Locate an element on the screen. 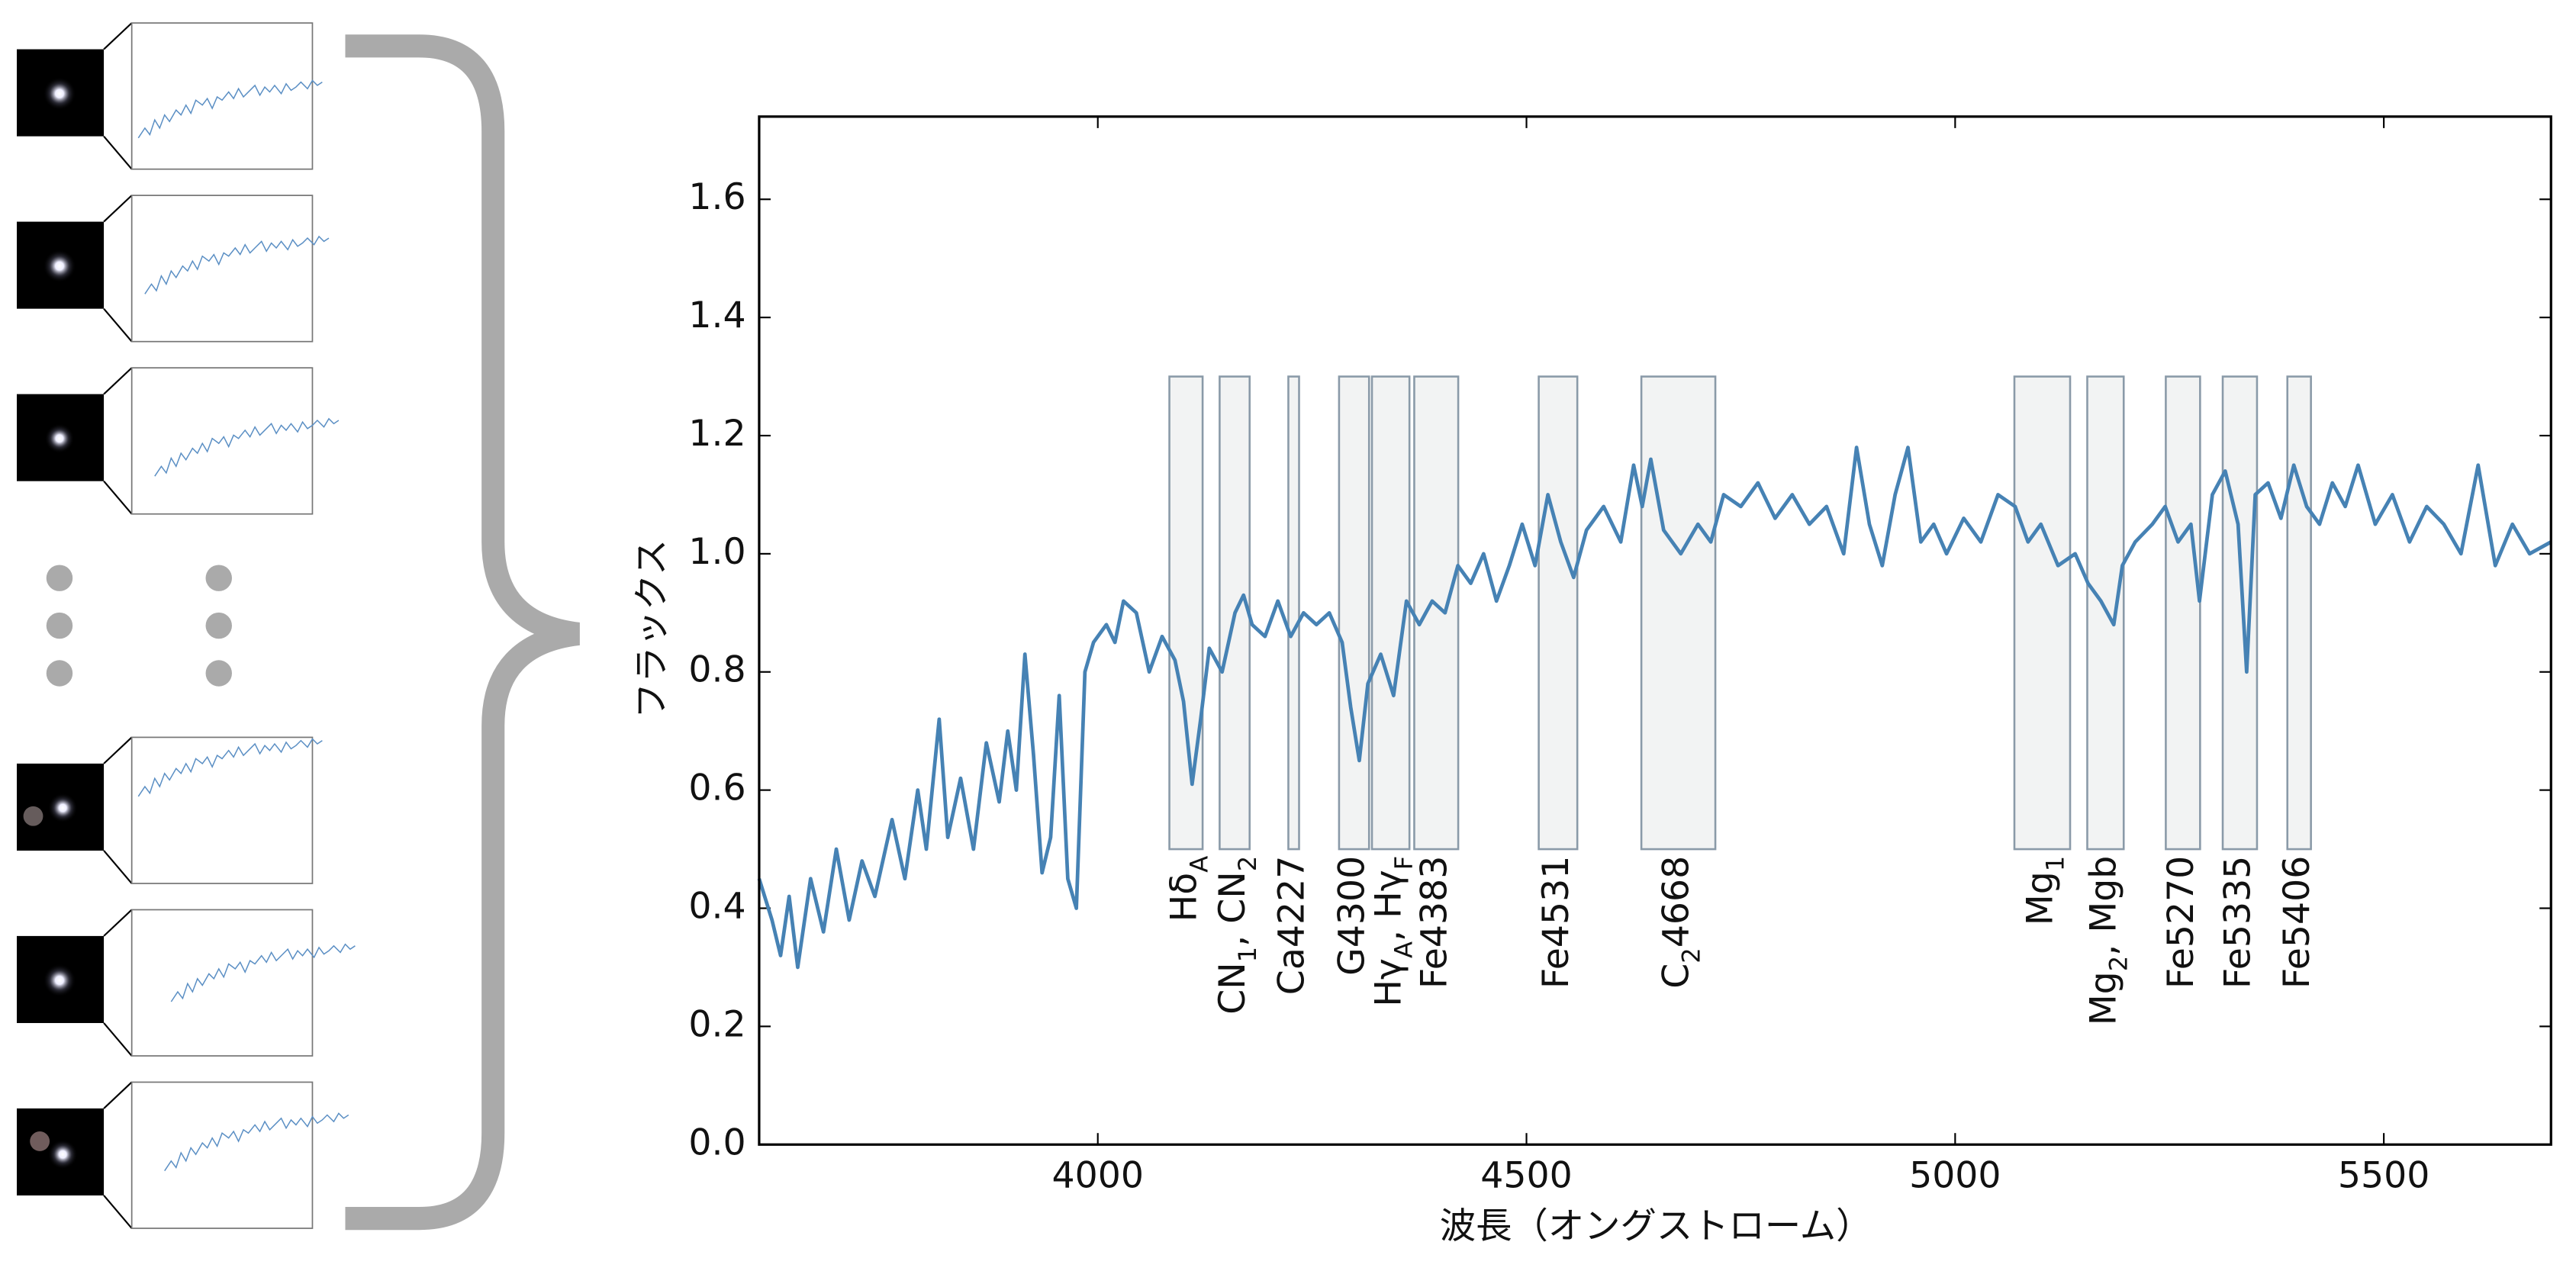 Image resolution: width=2576 pixels, height=1271 pixels. index-label-text: Fe5270 is located at coordinates (2181, 923).